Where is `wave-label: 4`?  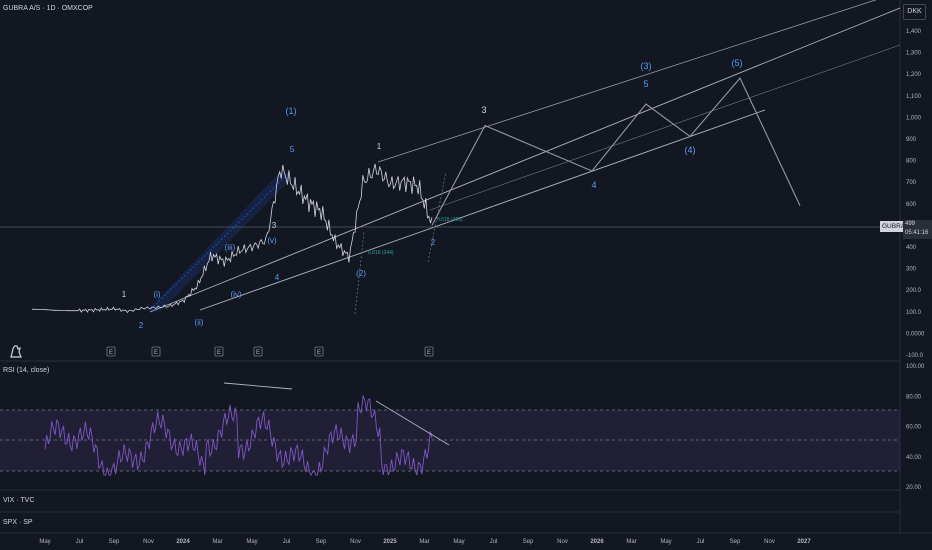
wave-label: 4 is located at coordinates (277, 277).